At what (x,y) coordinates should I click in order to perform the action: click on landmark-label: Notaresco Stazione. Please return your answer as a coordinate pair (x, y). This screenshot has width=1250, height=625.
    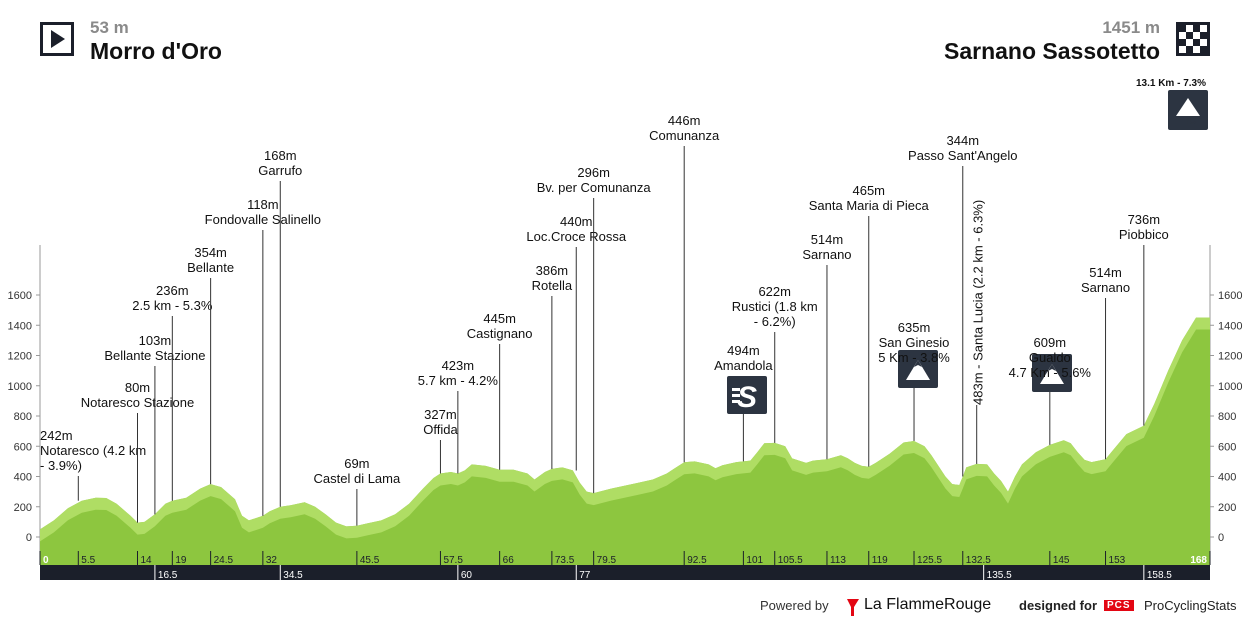
    Looking at the image, I should click on (137, 402).